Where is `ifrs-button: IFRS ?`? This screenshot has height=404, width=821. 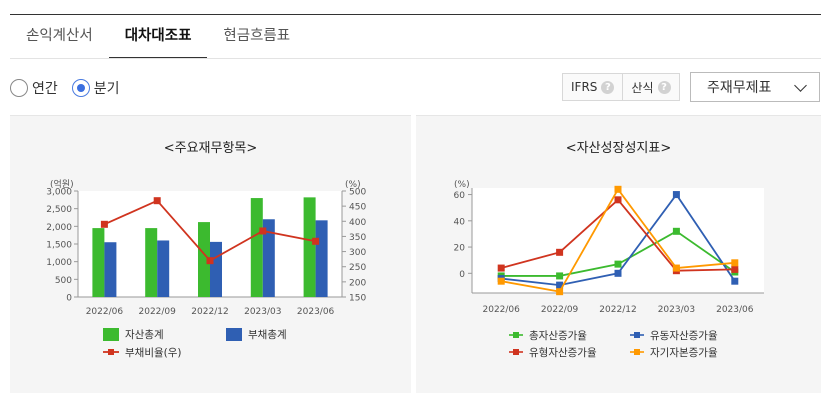 ifrs-button: IFRS ? is located at coordinates (592, 87).